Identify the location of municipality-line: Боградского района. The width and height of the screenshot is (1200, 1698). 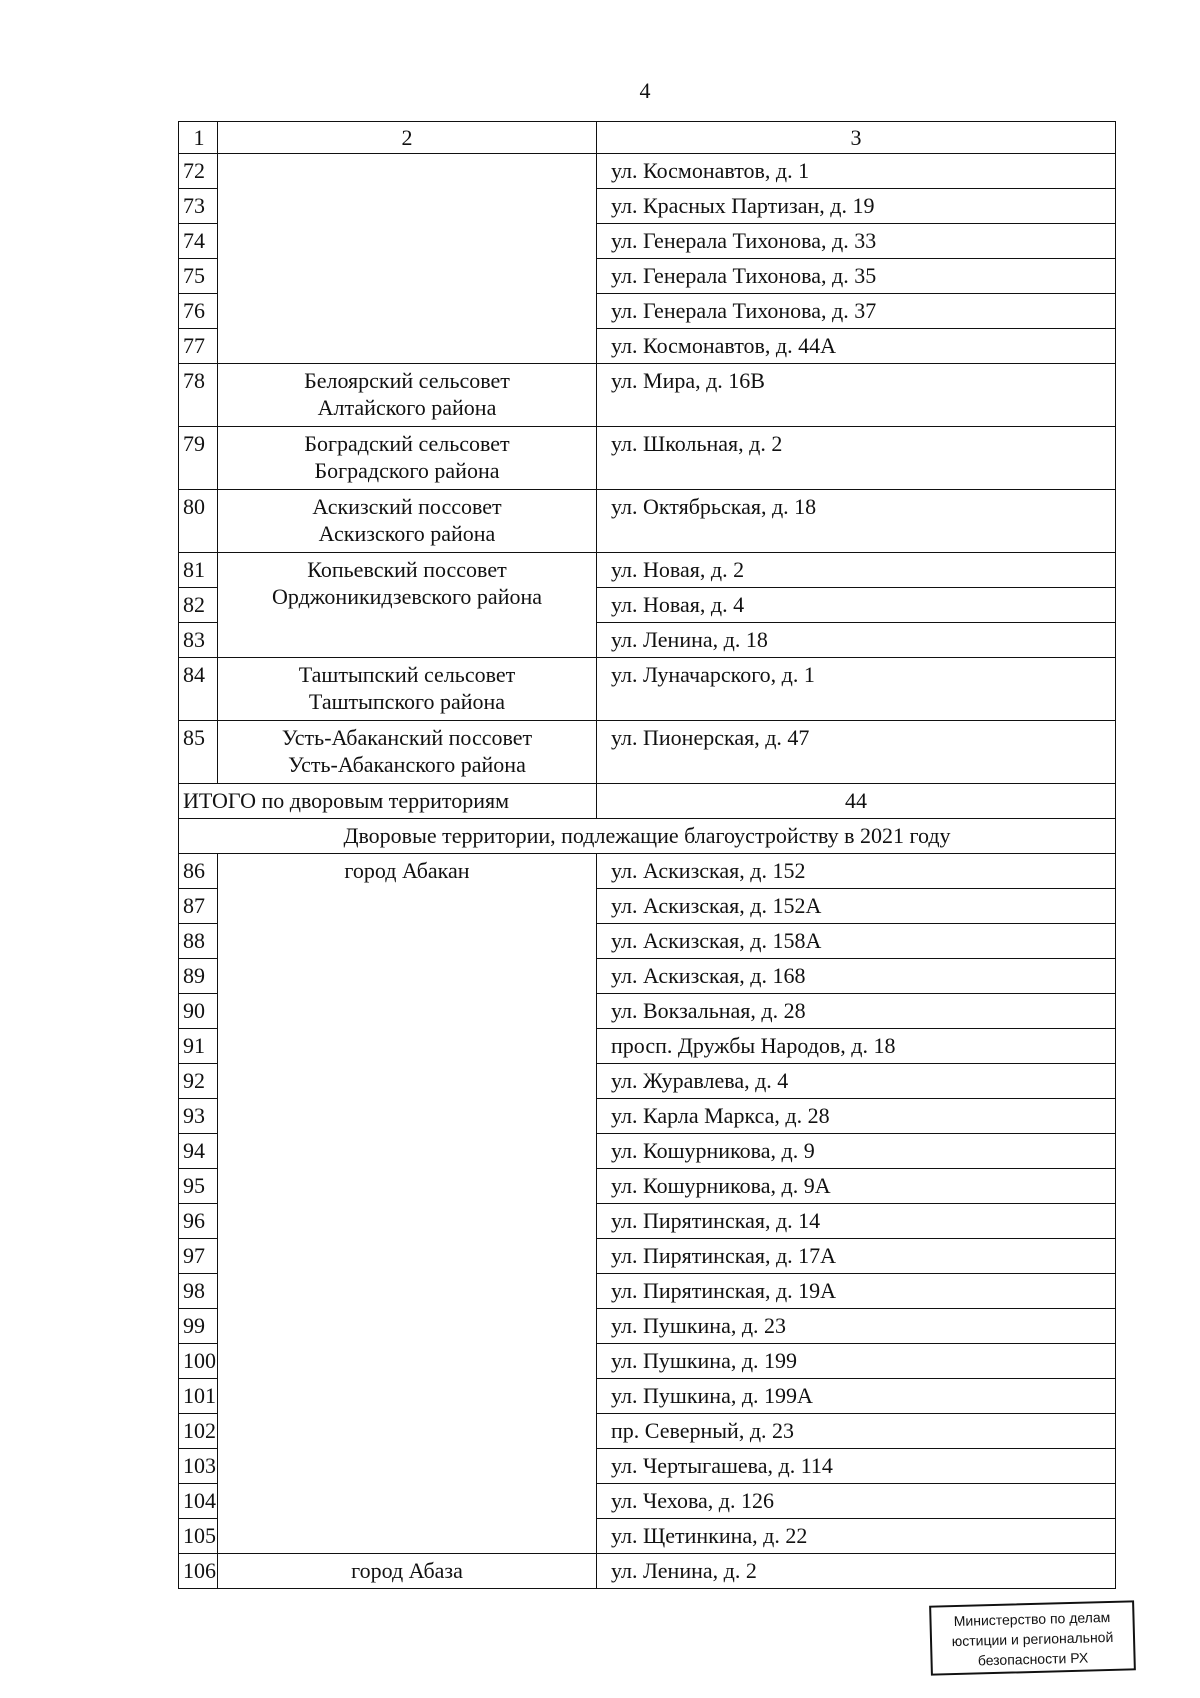
(407, 470).